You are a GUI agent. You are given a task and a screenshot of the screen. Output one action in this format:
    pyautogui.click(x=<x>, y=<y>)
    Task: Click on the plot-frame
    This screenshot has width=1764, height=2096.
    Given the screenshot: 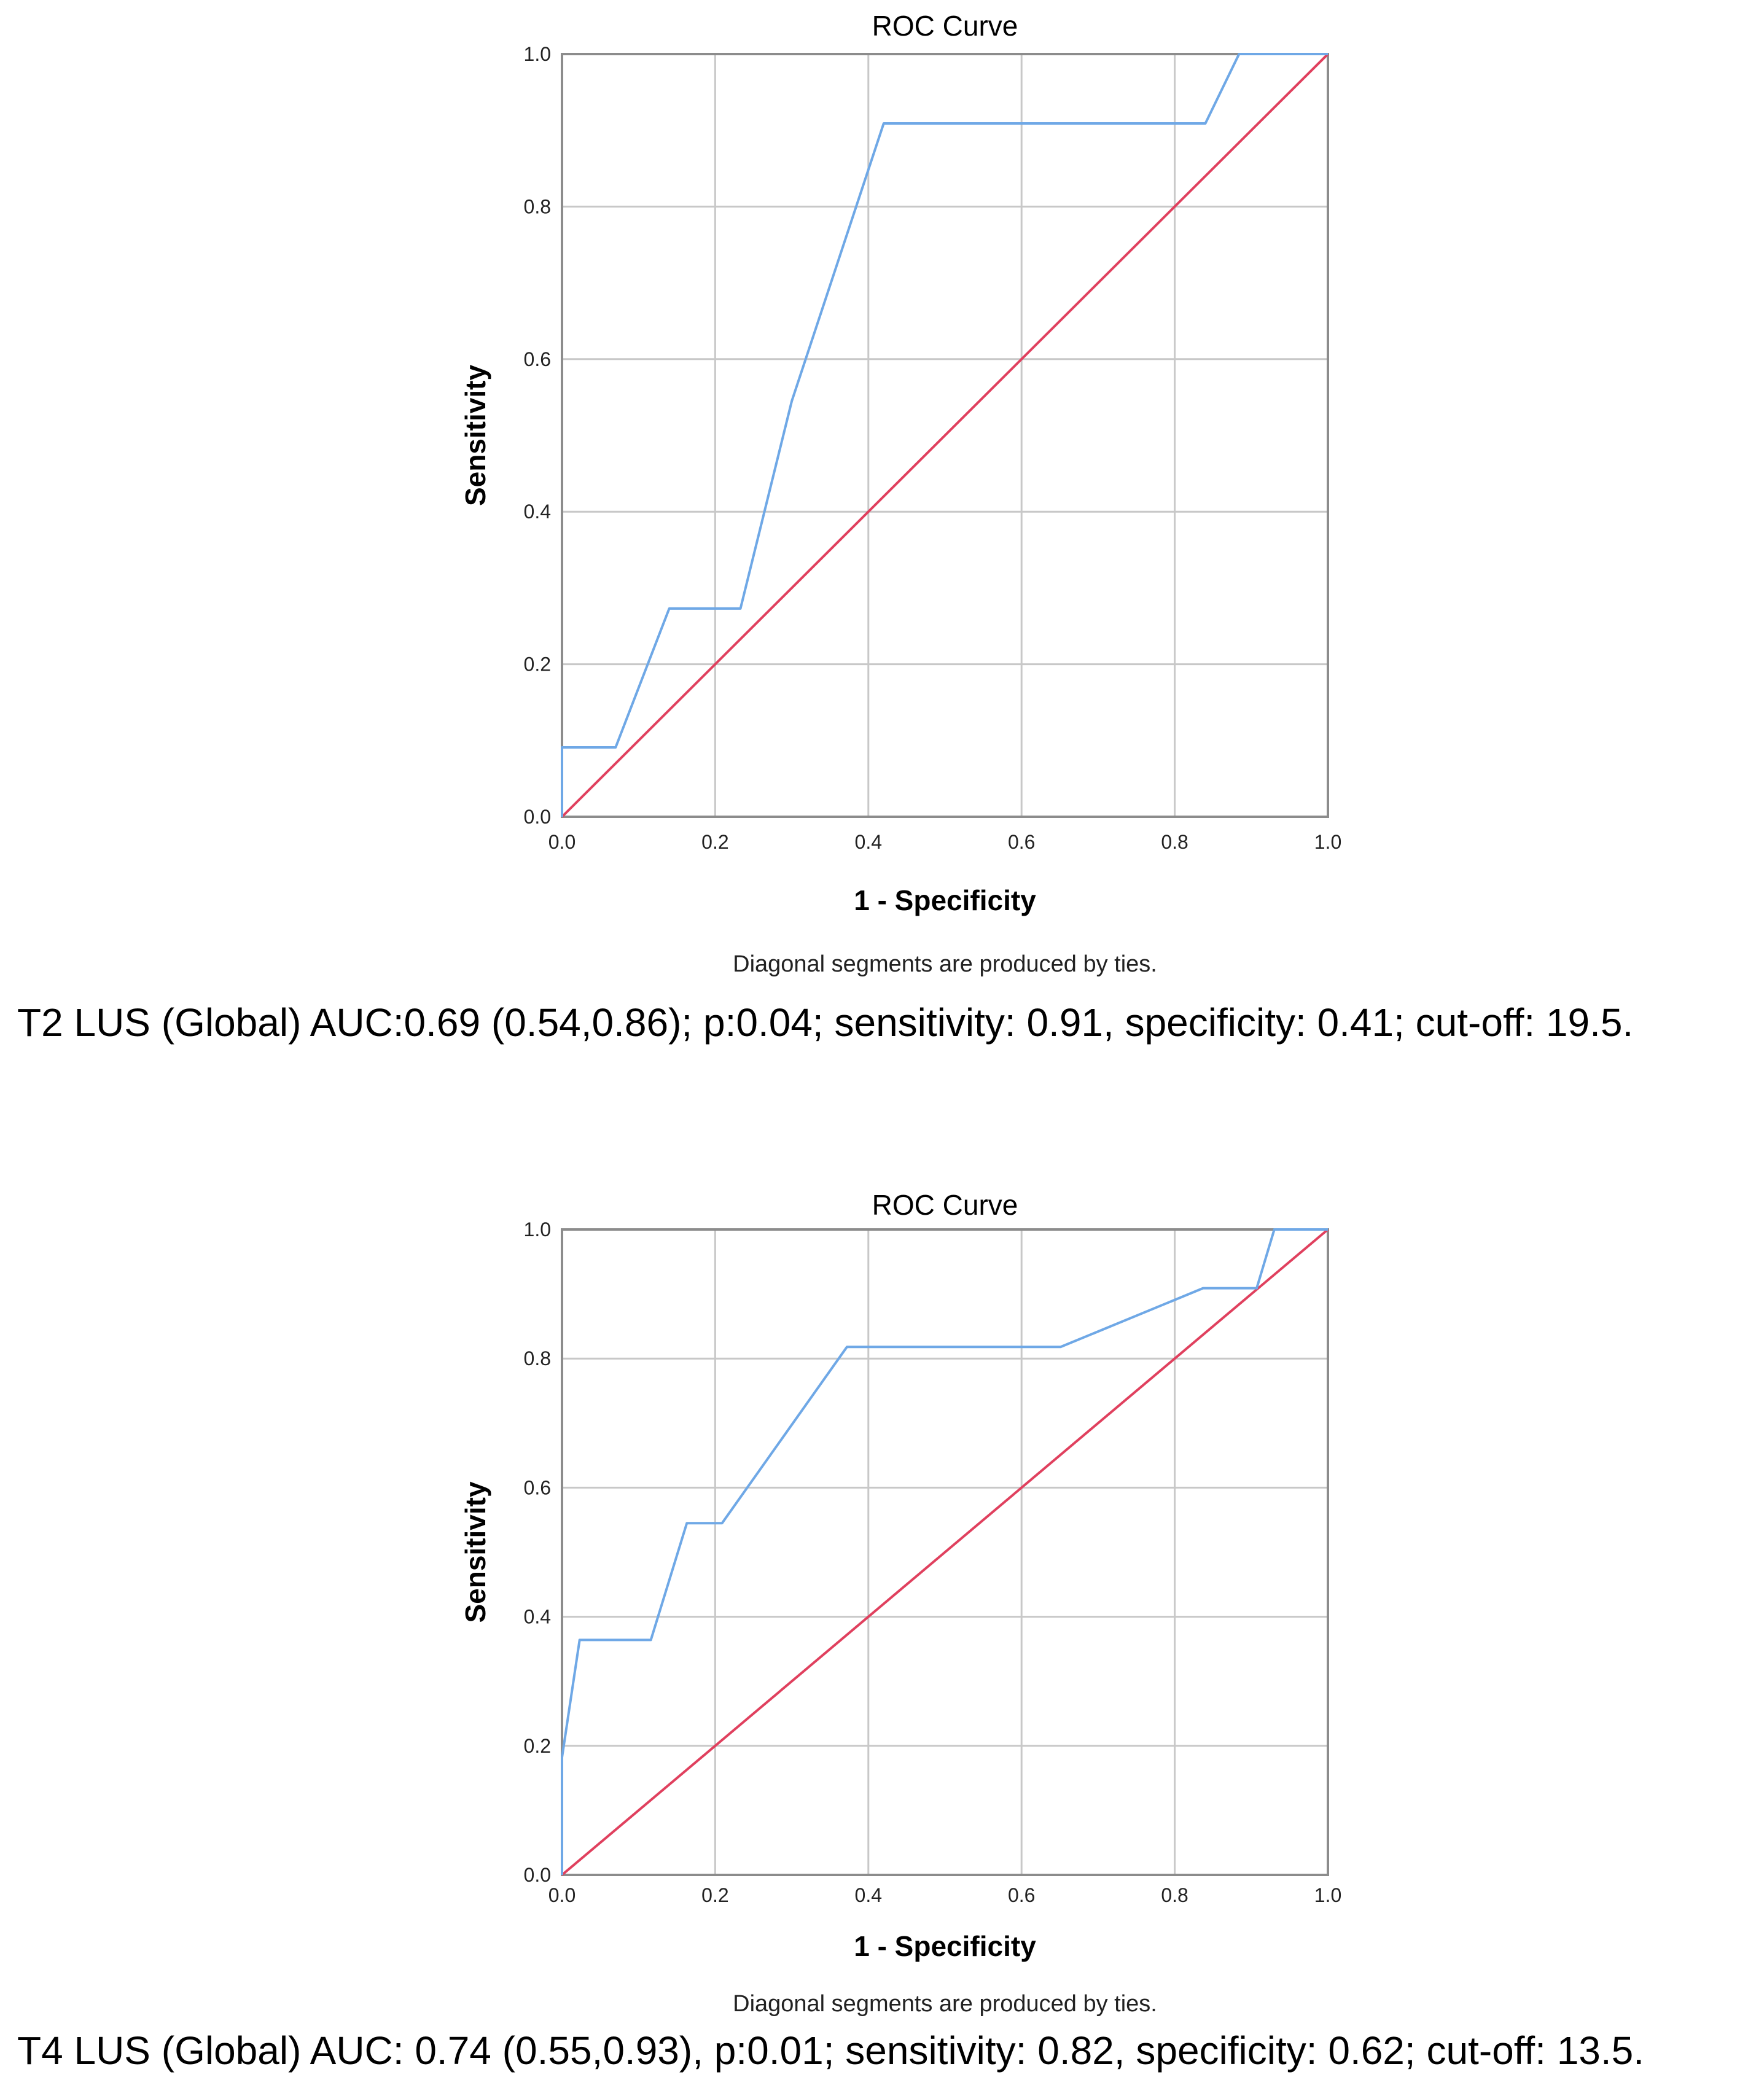 What is the action you would take?
    pyautogui.click(x=945, y=1552)
    